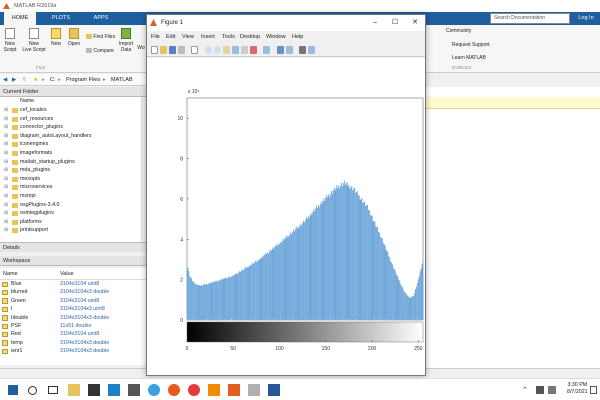 This screenshot has width=600, height=400. Describe the element at coordinates (70, 153) in the screenshot. I see `folder-list-item: ⊞ imageformats` at that location.